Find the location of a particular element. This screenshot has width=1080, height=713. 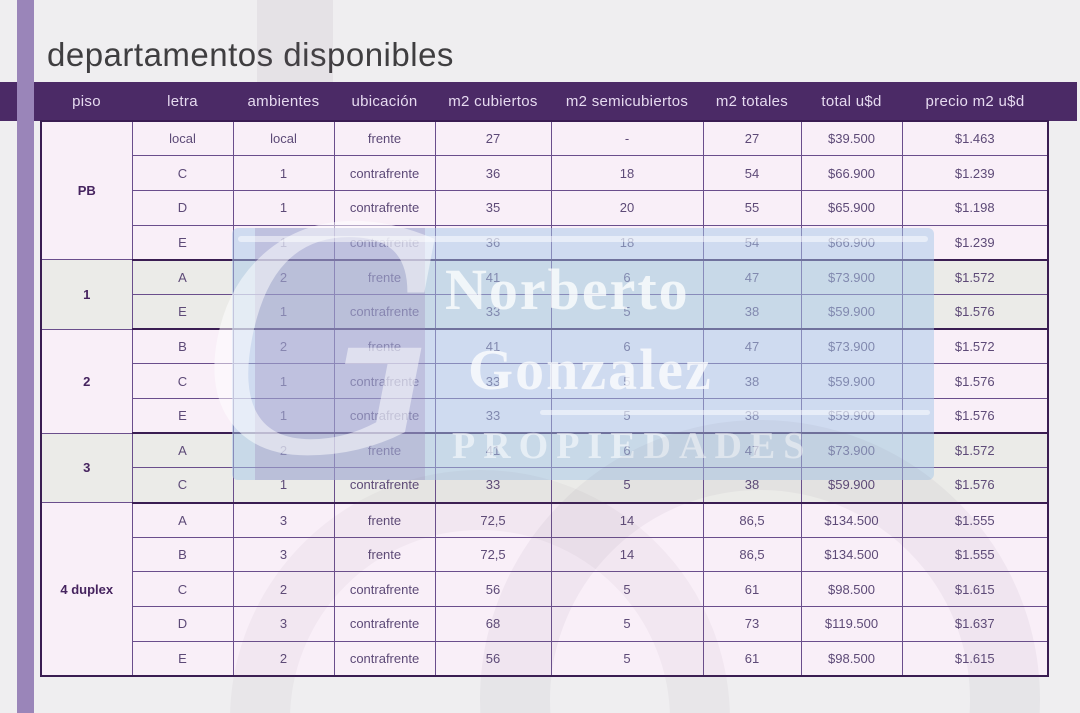

table-row: C 2 contrafrente 56 5 61 $98.500 $1.615 is located at coordinates (545, 589).